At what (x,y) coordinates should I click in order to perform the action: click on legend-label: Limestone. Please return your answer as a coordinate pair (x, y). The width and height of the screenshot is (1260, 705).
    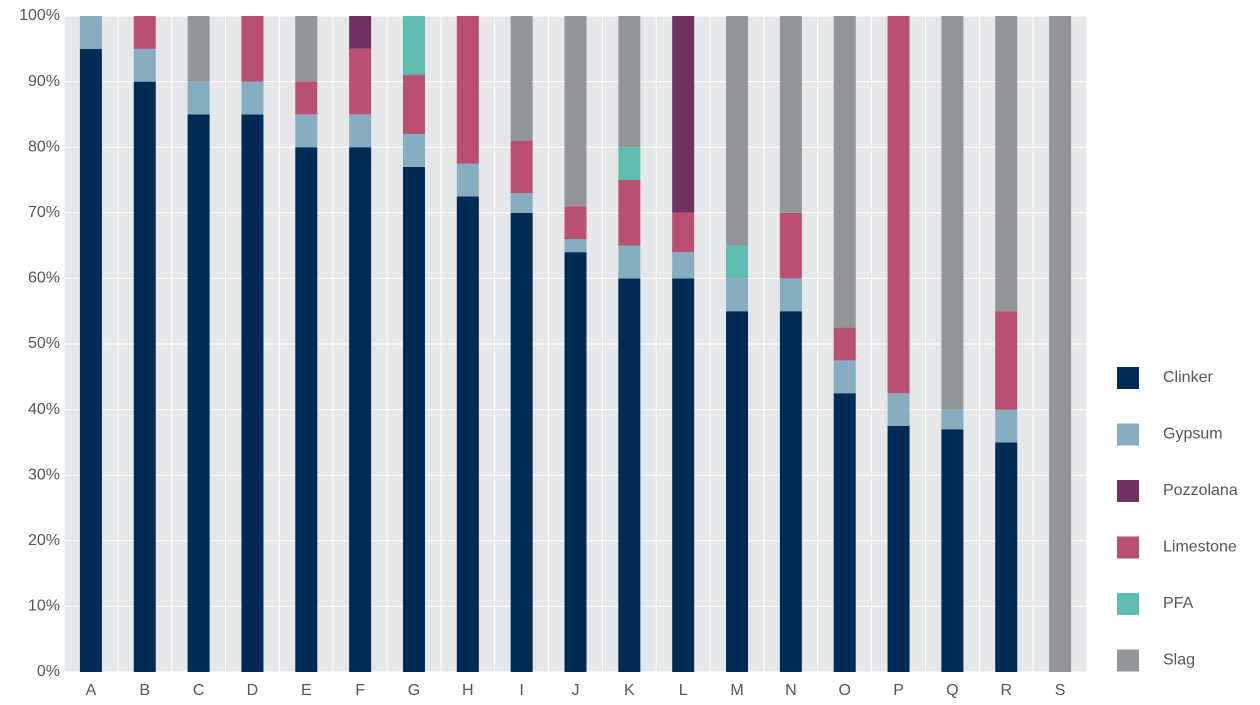
    Looking at the image, I should click on (1200, 547).